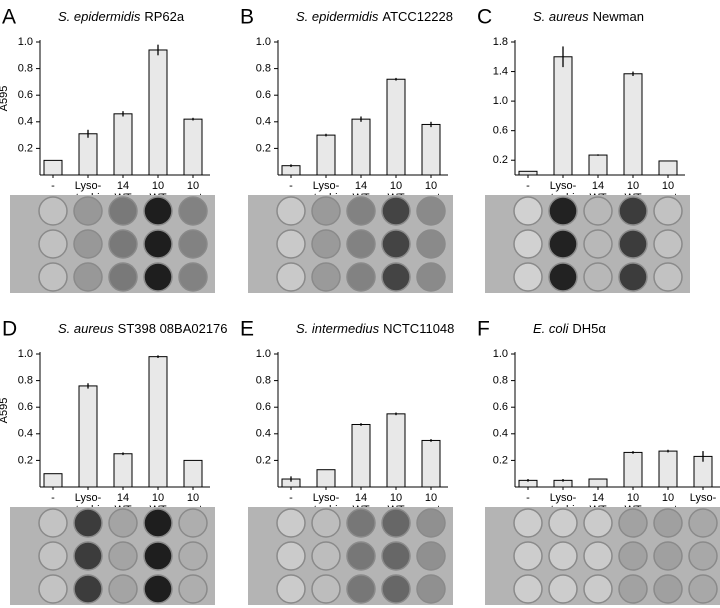 This screenshot has width=720, height=608. Describe the element at coordinates (263, 148) in the screenshot. I see `y-tick-label: 0.2` at that location.